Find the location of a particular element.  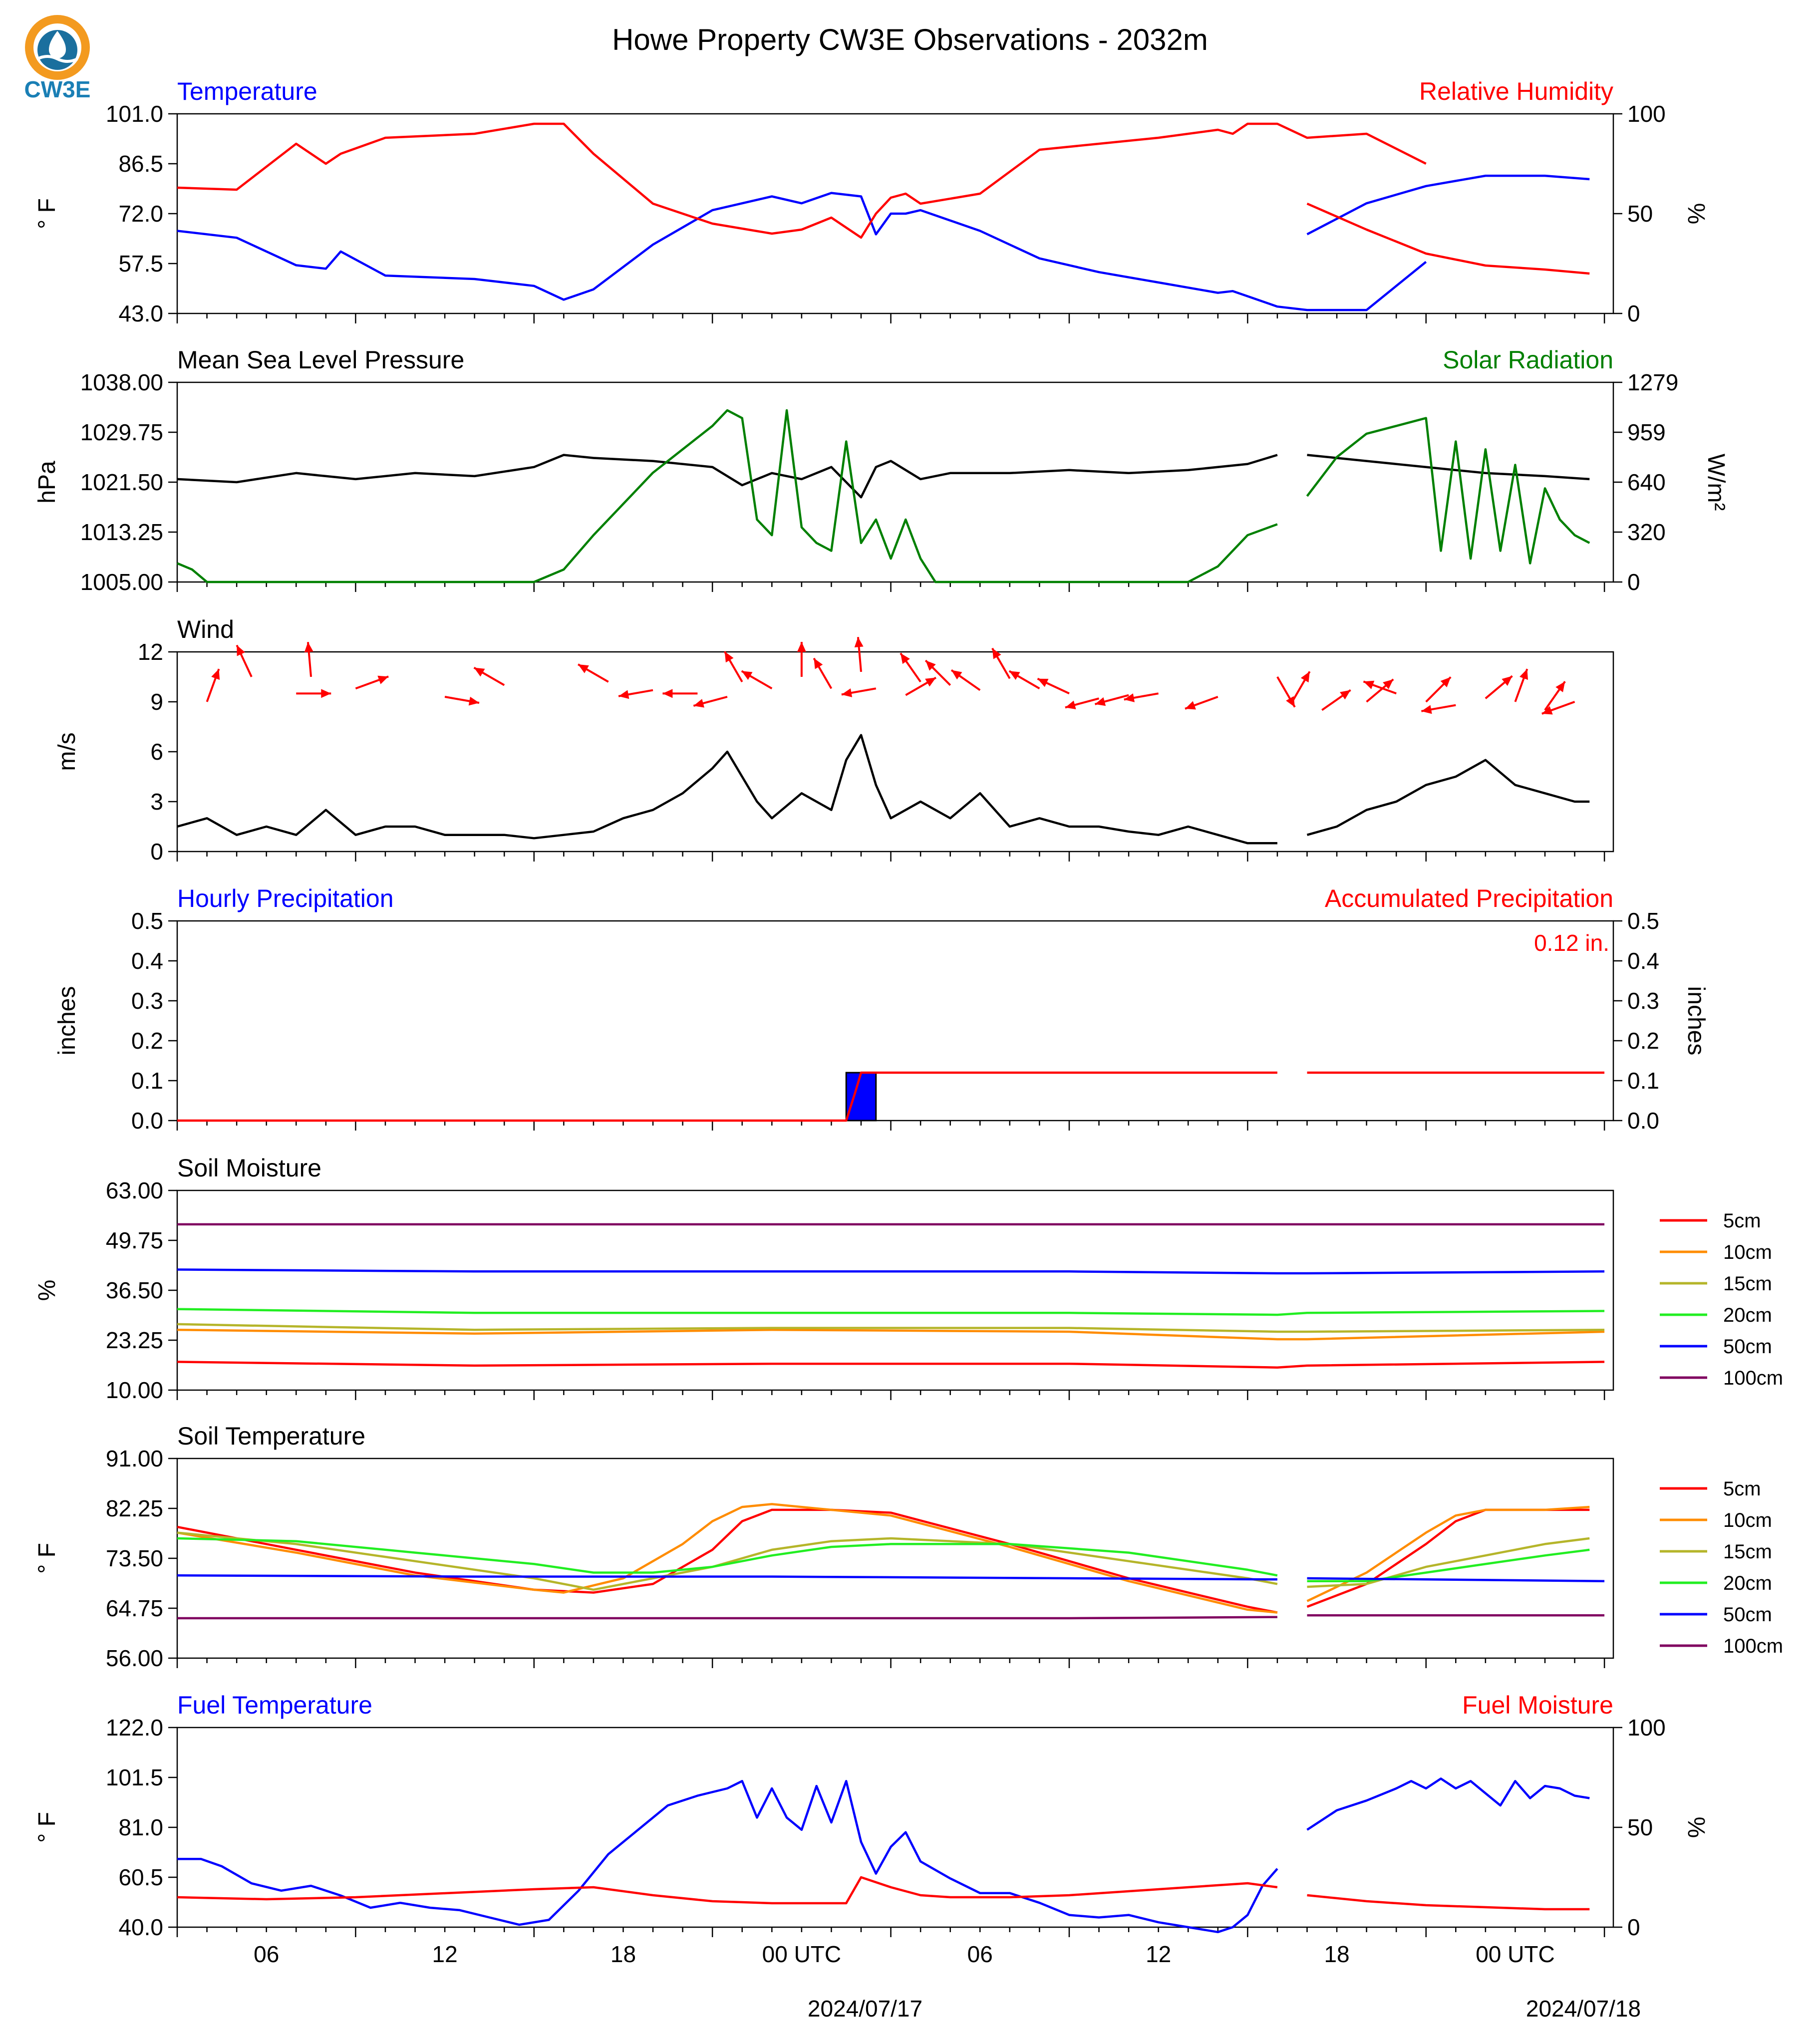

ytick-label: 3 is located at coordinates (156, 802).